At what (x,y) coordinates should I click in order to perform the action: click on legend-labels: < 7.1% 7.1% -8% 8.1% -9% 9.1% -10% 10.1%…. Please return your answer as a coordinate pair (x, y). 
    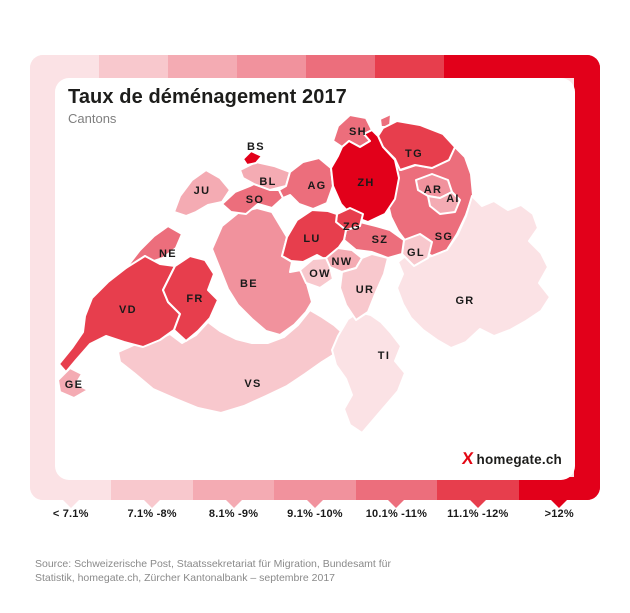
    Looking at the image, I should click on (315, 514).